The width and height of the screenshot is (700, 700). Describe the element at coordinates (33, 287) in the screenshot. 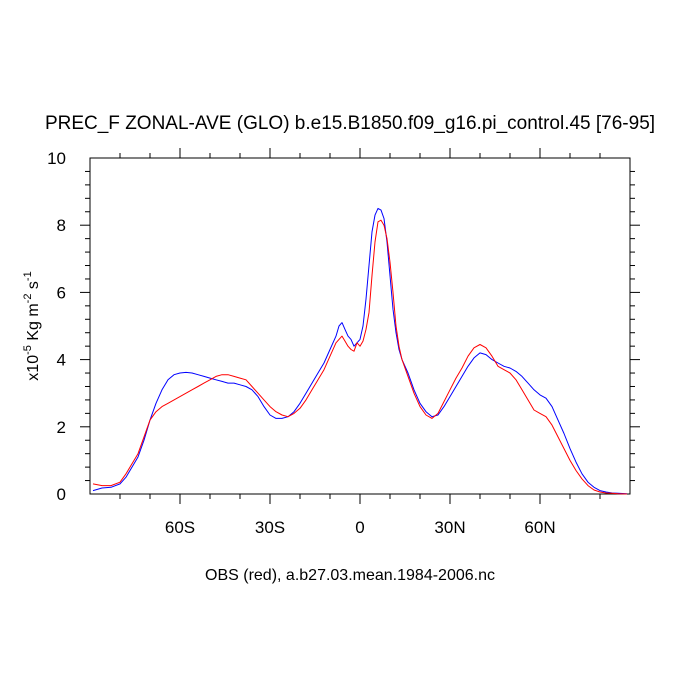

I see `y-axis-label-units-tail: s` at that location.